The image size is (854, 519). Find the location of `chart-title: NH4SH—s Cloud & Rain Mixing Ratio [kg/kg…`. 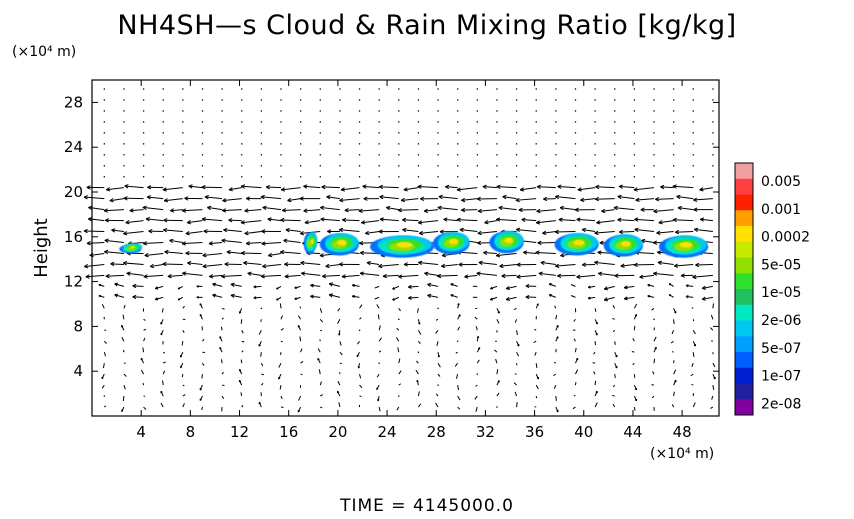

chart-title: NH4SH—s Cloud & Rain Mixing Ratio [kg/kg… is located at coordinates (427, 25).